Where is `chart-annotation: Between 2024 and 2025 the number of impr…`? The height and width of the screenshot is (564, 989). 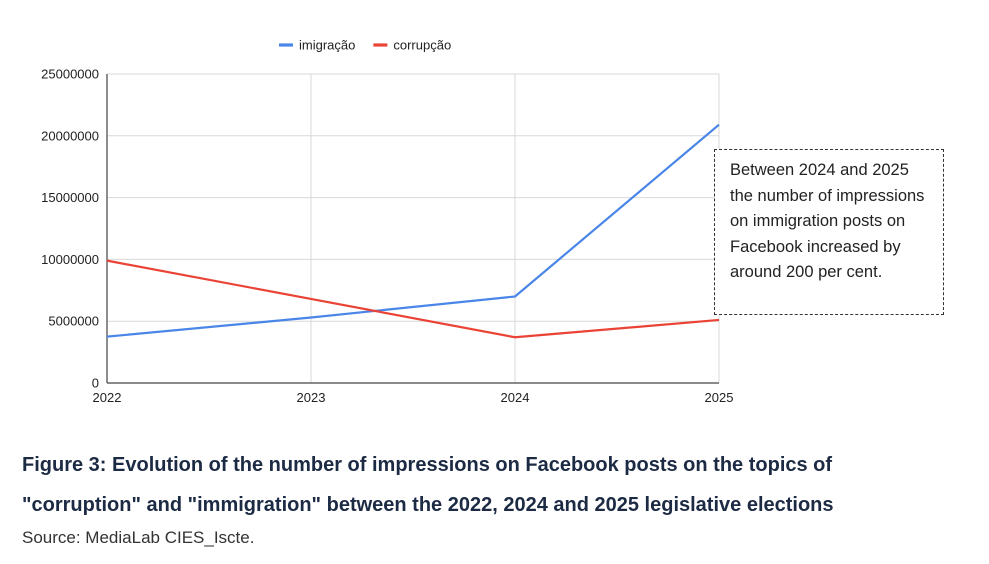
chart-annotation: Between 2024 and 2025 the number of impr… is located at coordinates (829, 232).